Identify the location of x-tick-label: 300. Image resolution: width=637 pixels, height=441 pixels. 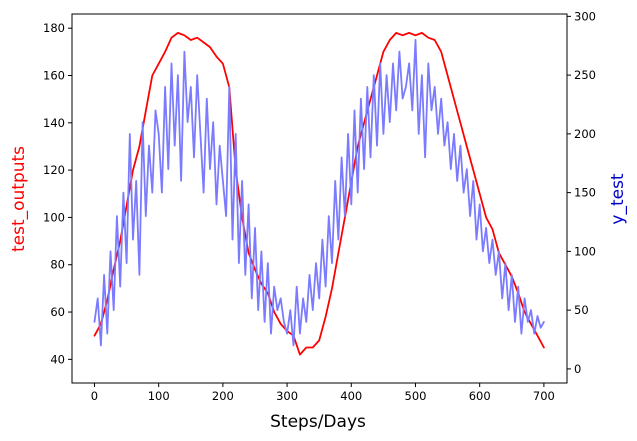
(287, 396).